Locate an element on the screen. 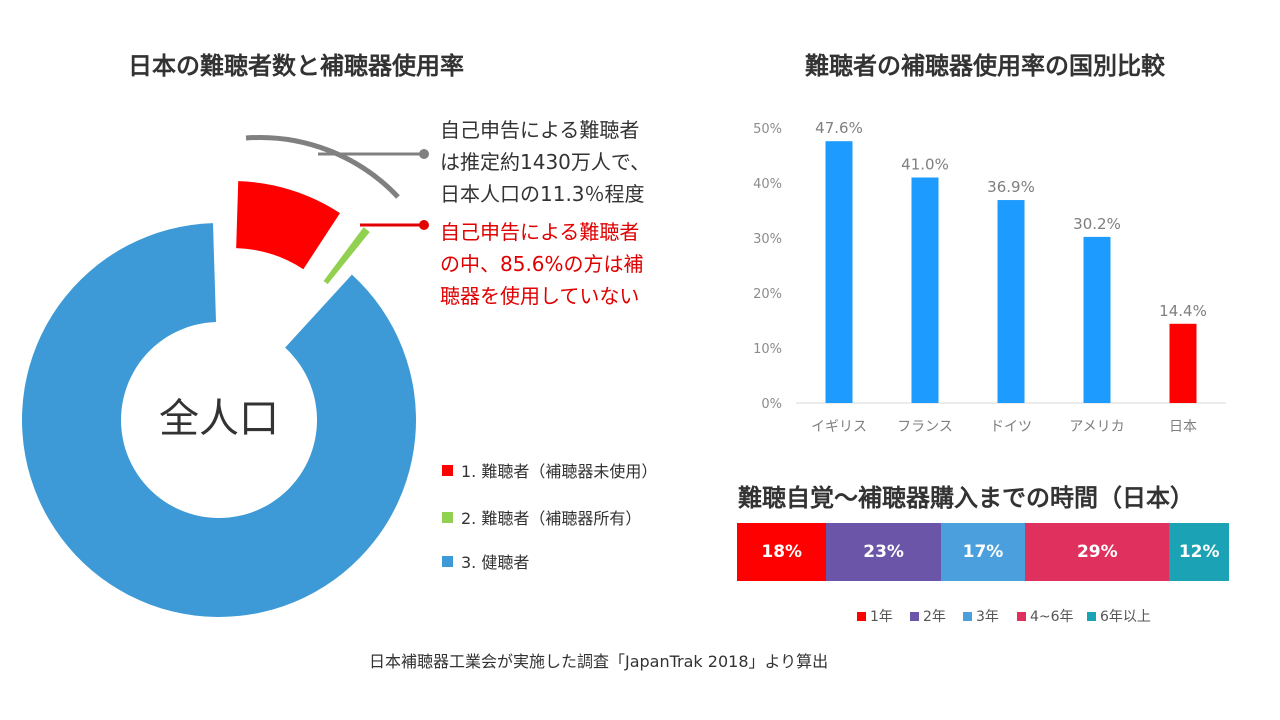 This screenshot has width=1280, height=720. stacked-segment: 17% is located at coordinates (983, 552).